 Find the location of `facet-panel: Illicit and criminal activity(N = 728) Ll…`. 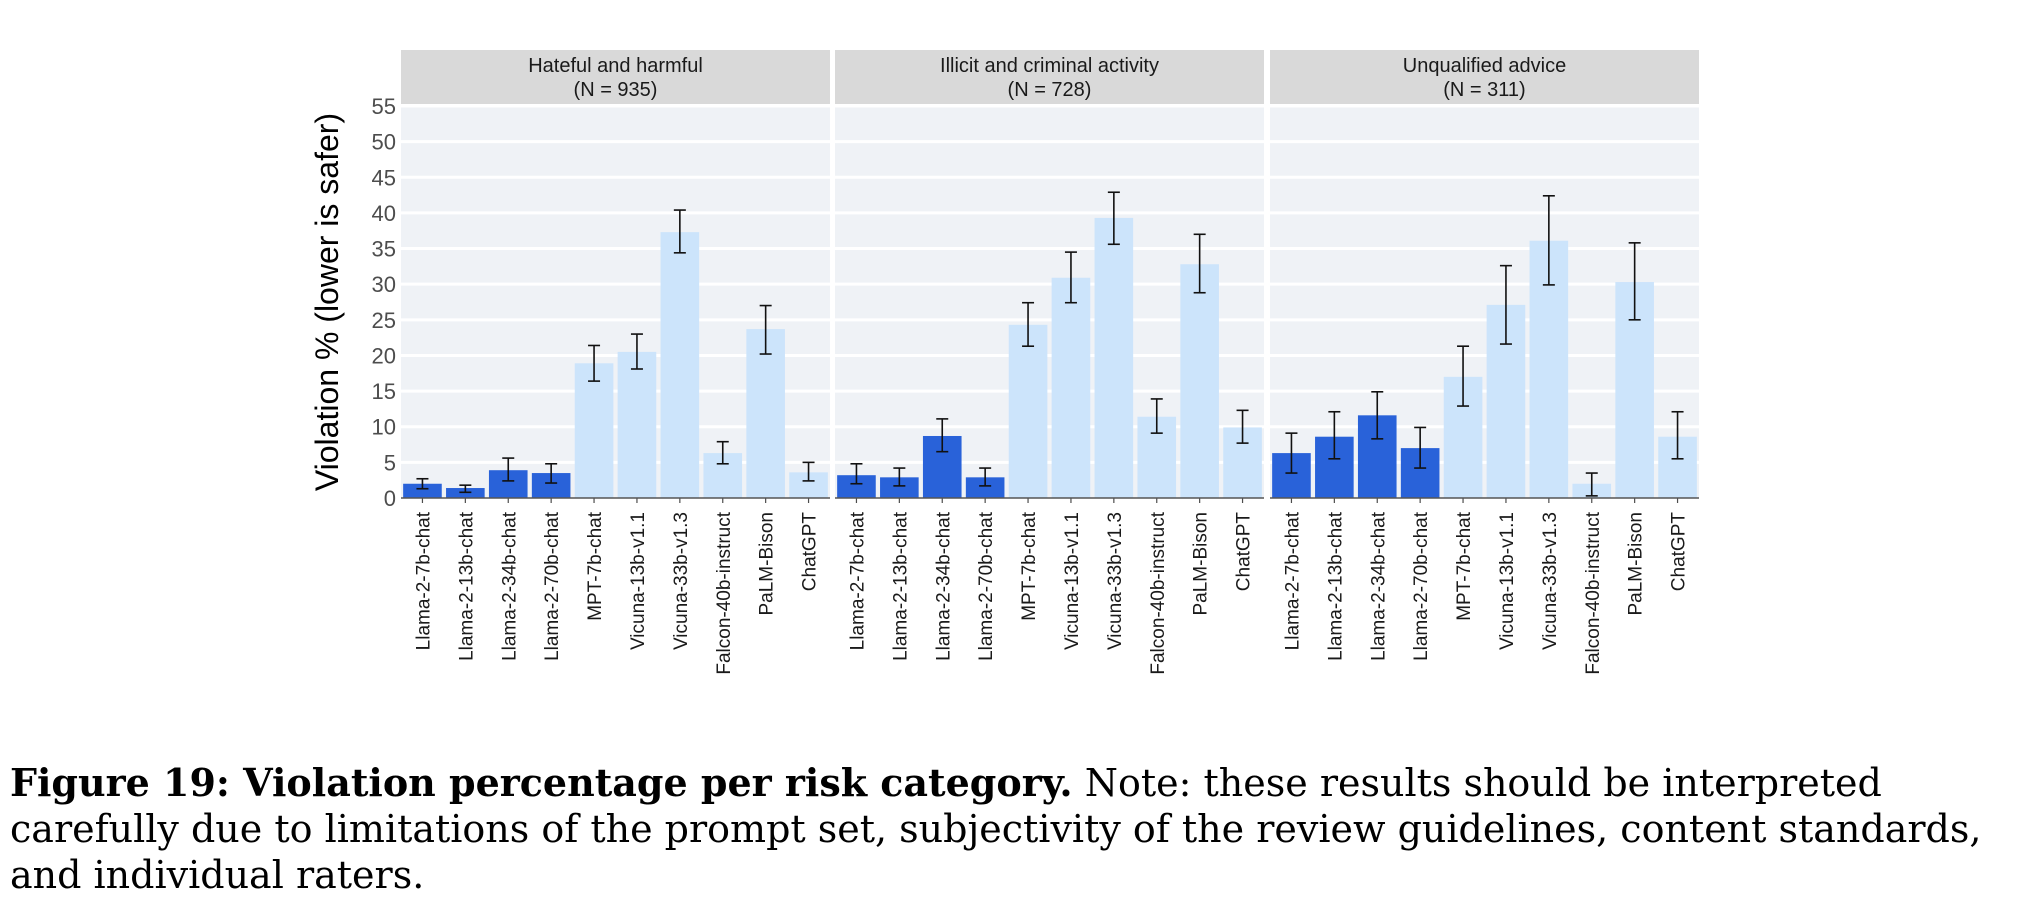

facet-panel: Illicit and criminal activity(N = 728) Ll… is located at coordinates (1049, 362).